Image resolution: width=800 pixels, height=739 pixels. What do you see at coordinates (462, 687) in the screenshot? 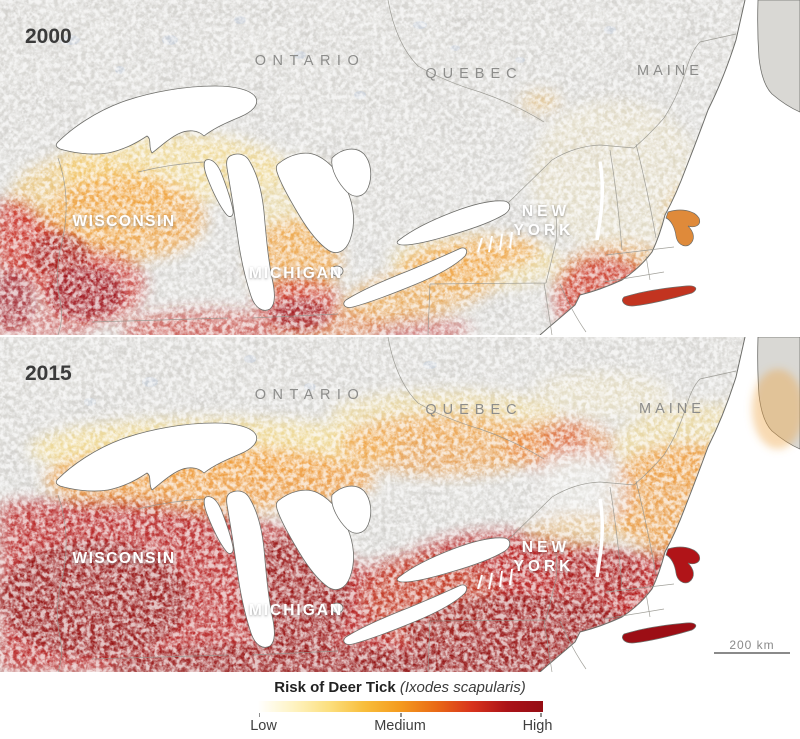
I see `legend-species-text: (Ixodes scapularis)` at bounding box center [462, 687].